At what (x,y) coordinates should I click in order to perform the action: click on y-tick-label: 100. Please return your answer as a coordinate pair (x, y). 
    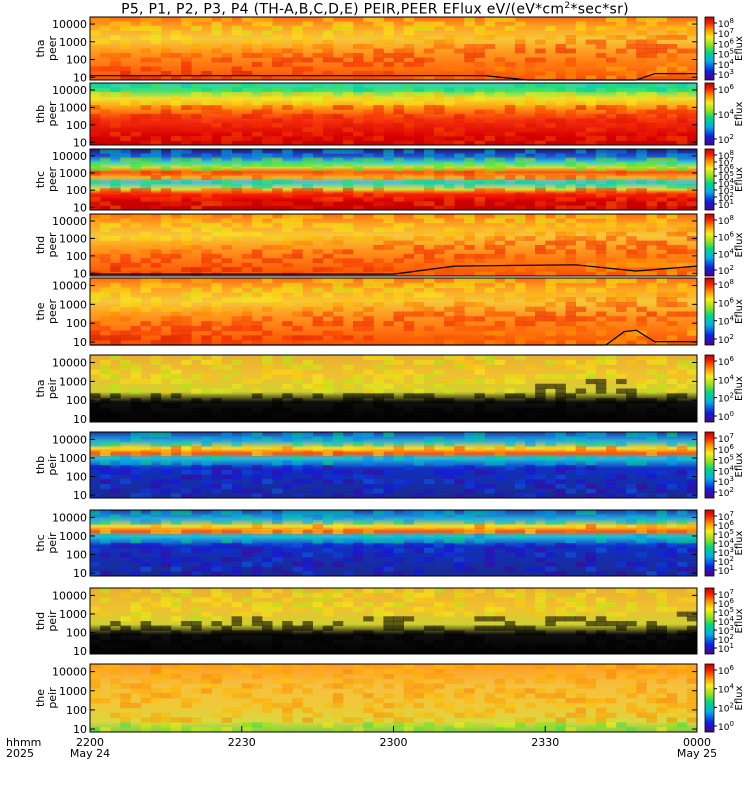
    Looking at the image, I should click on (76, 190).